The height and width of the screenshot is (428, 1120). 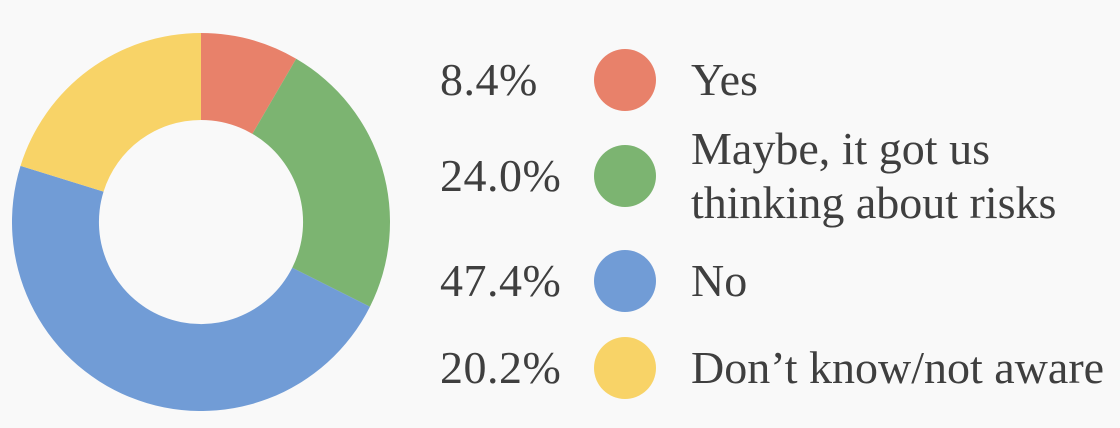 I want to click on legend-percent-dont-know: 20.2%, so click(x=501, y=367).